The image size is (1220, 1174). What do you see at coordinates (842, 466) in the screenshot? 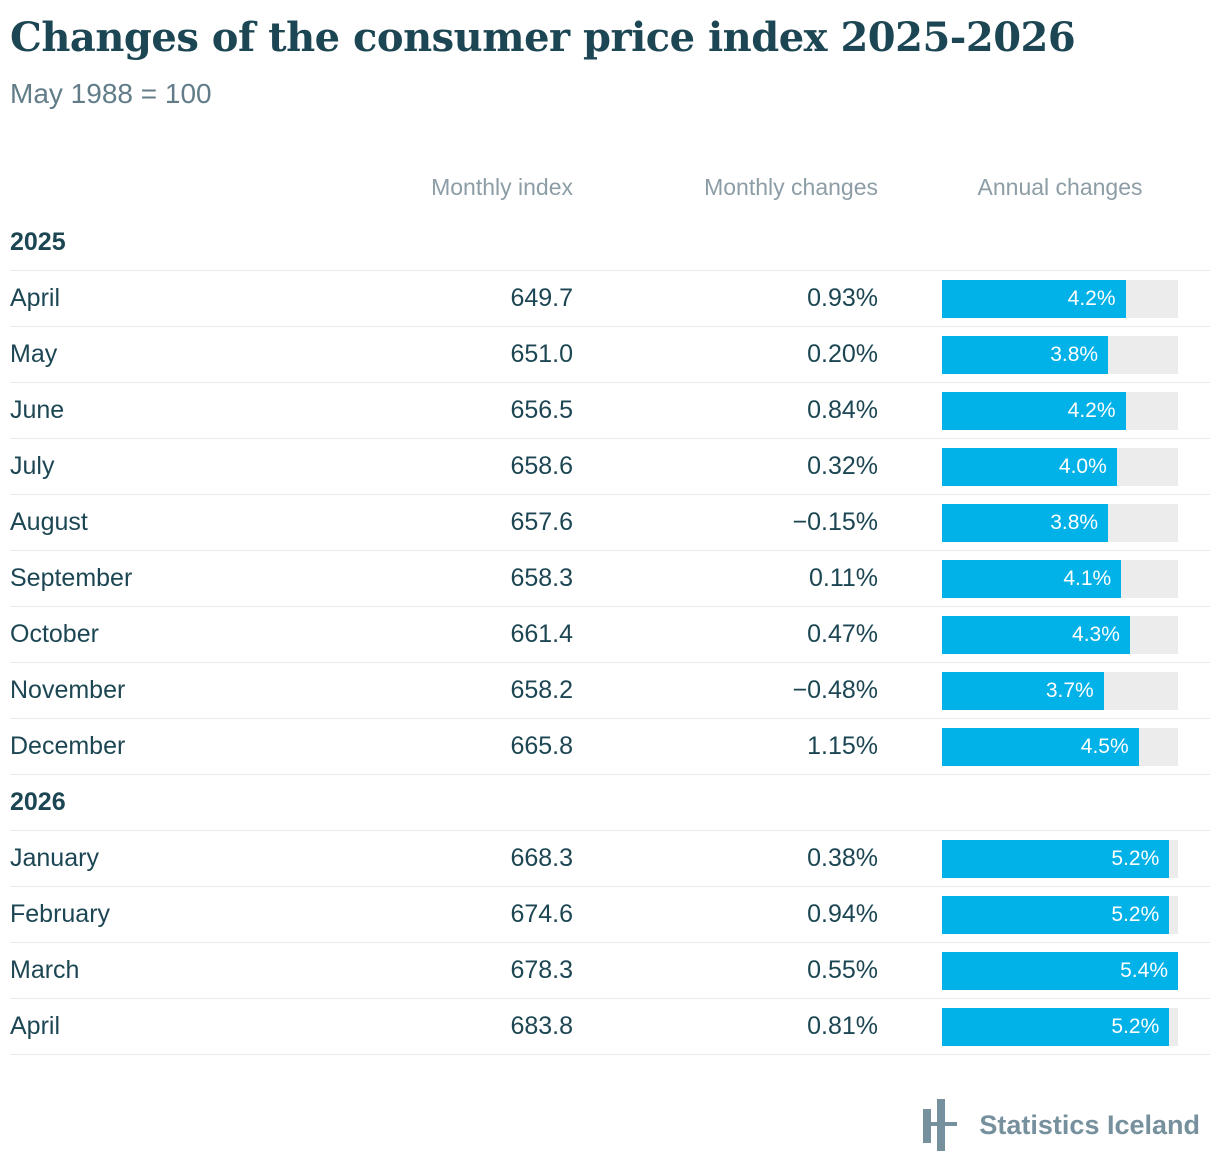
I see `monthly-change-value: 0.32%` at bounding box center [842, 466].